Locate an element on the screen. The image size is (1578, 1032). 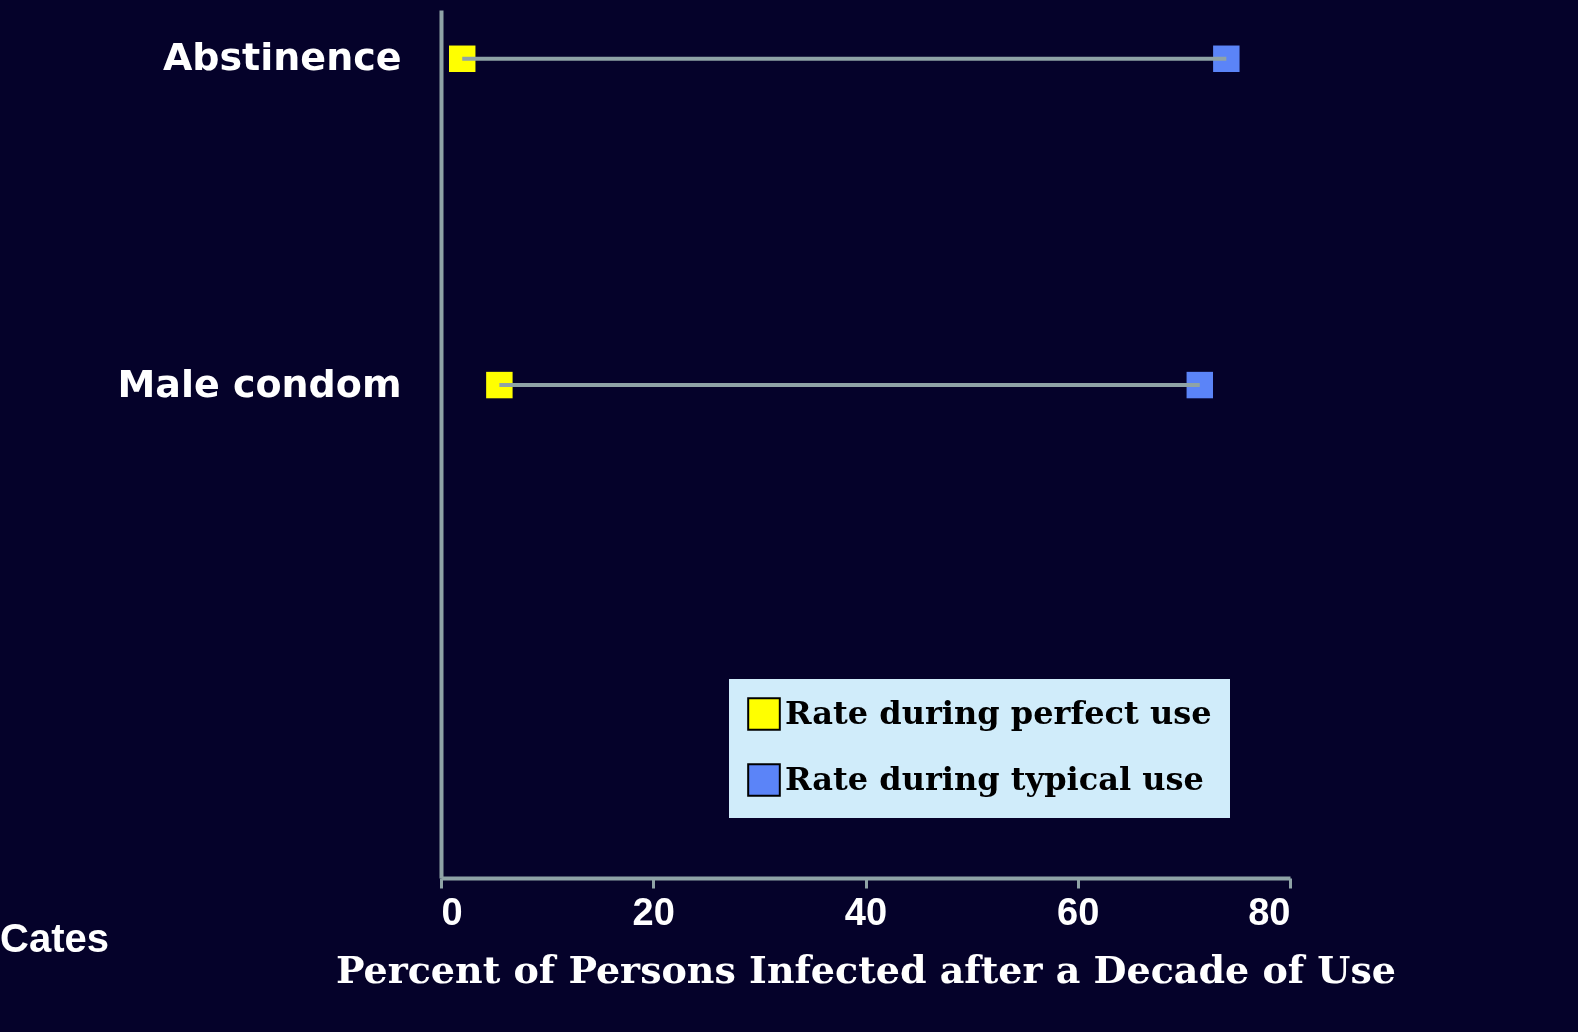
x-tick-label: 0 is located at coordinates (452, 911).